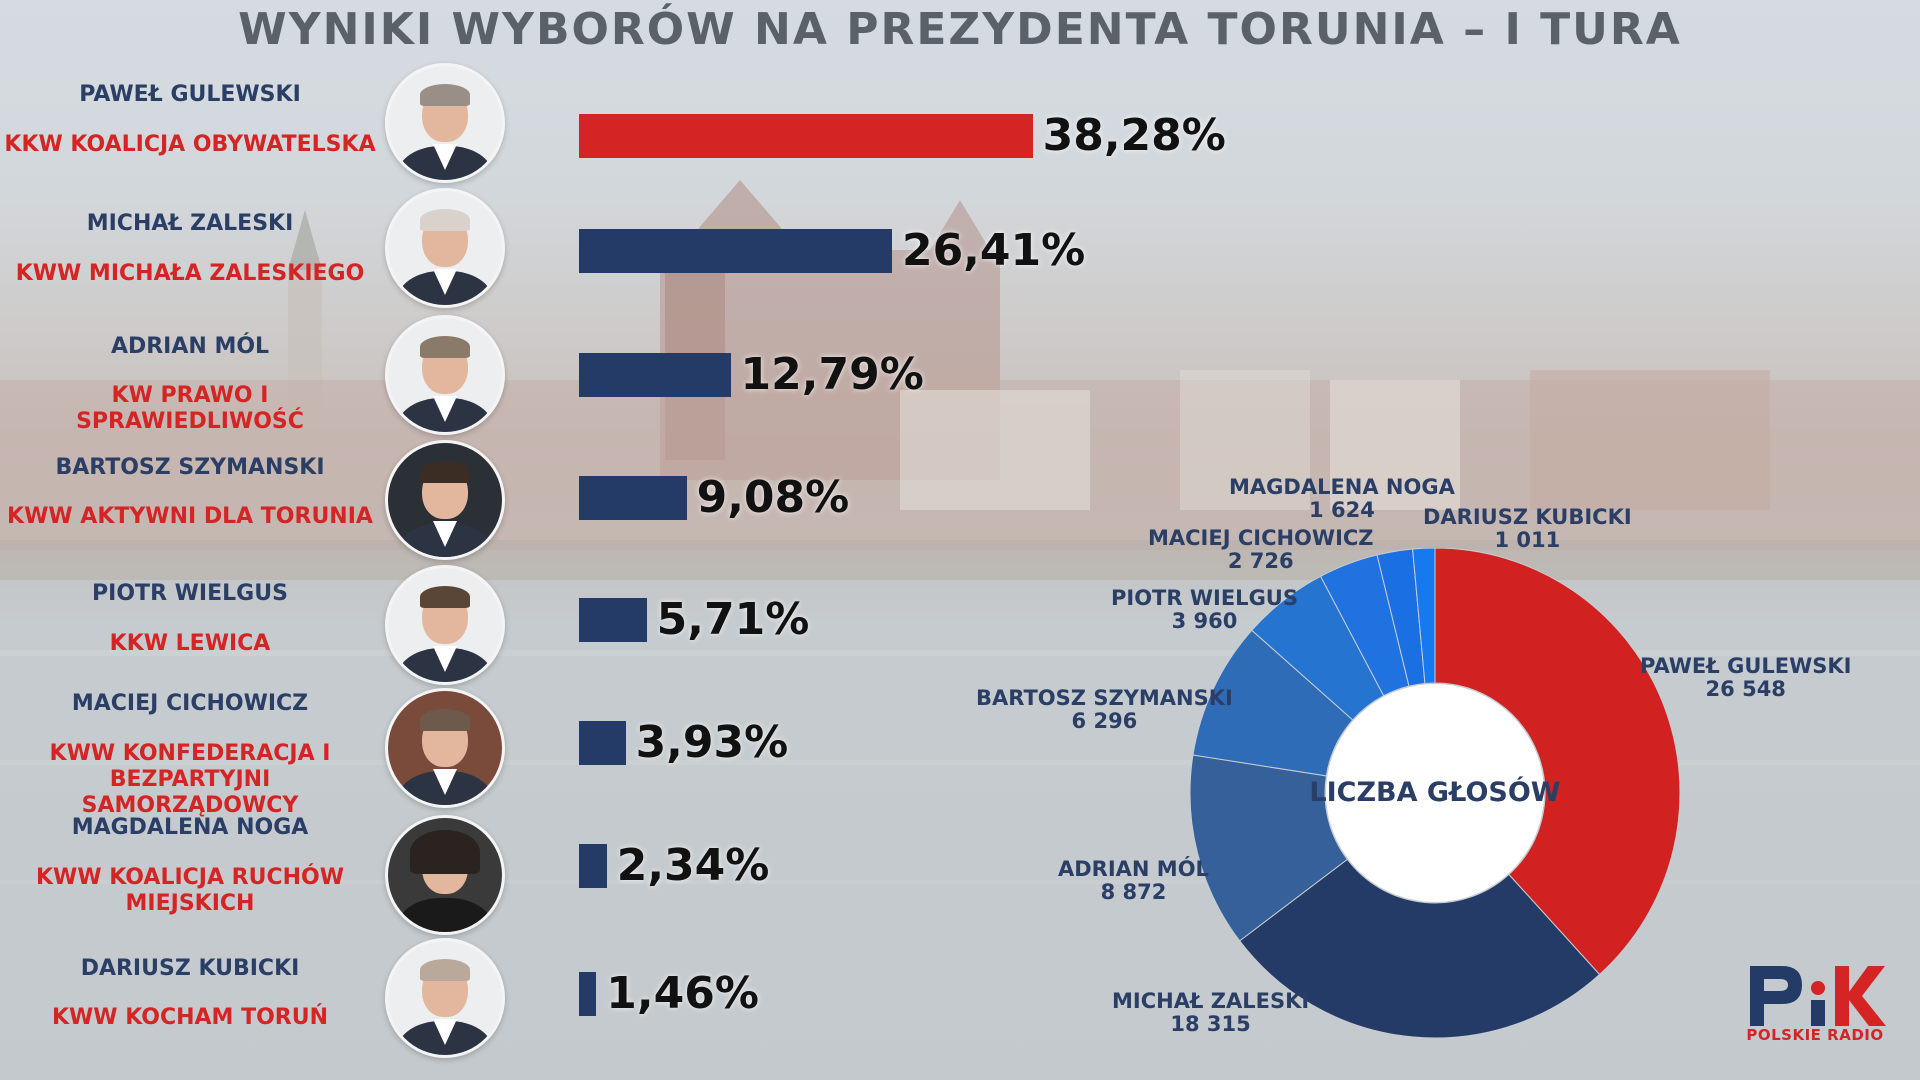 This screenshot has width=1920, height=1080. Describe the element at coordinates (1133, 892) in the screenshot. I see `donut-label-value: 8 872` at that location.